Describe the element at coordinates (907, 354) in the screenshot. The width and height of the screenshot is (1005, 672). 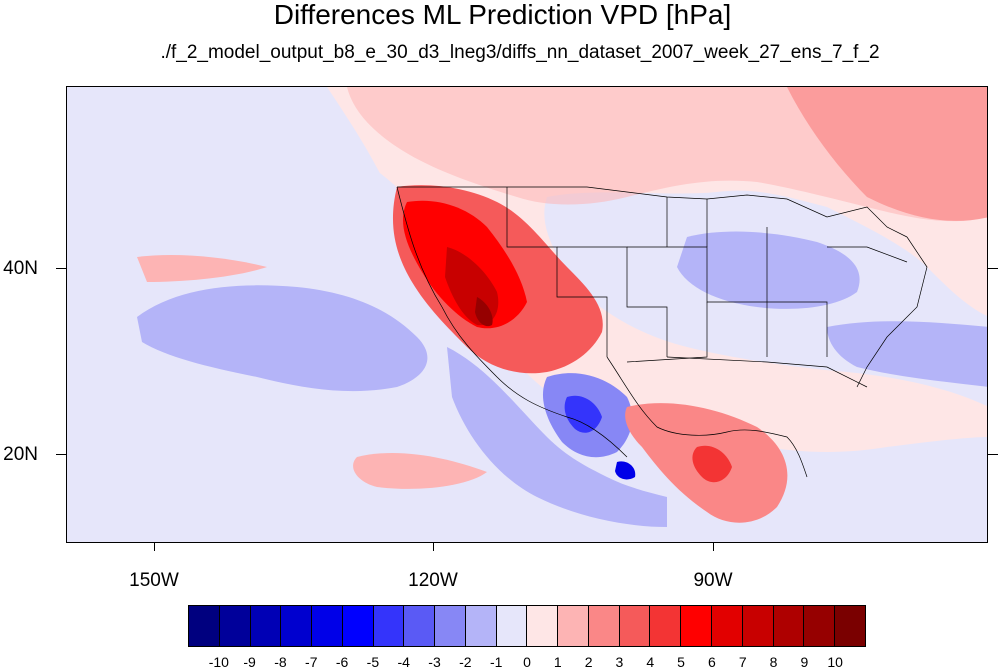
I see `blue-region-atlantic` at that location.